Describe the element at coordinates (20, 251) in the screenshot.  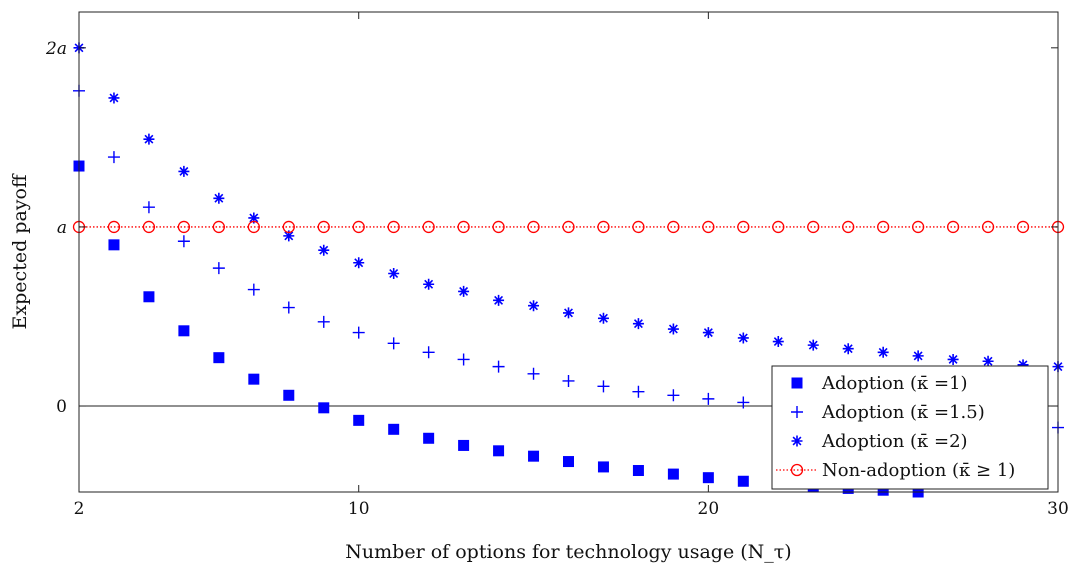
I see `y-axis-title: Expected payoff` at that location.